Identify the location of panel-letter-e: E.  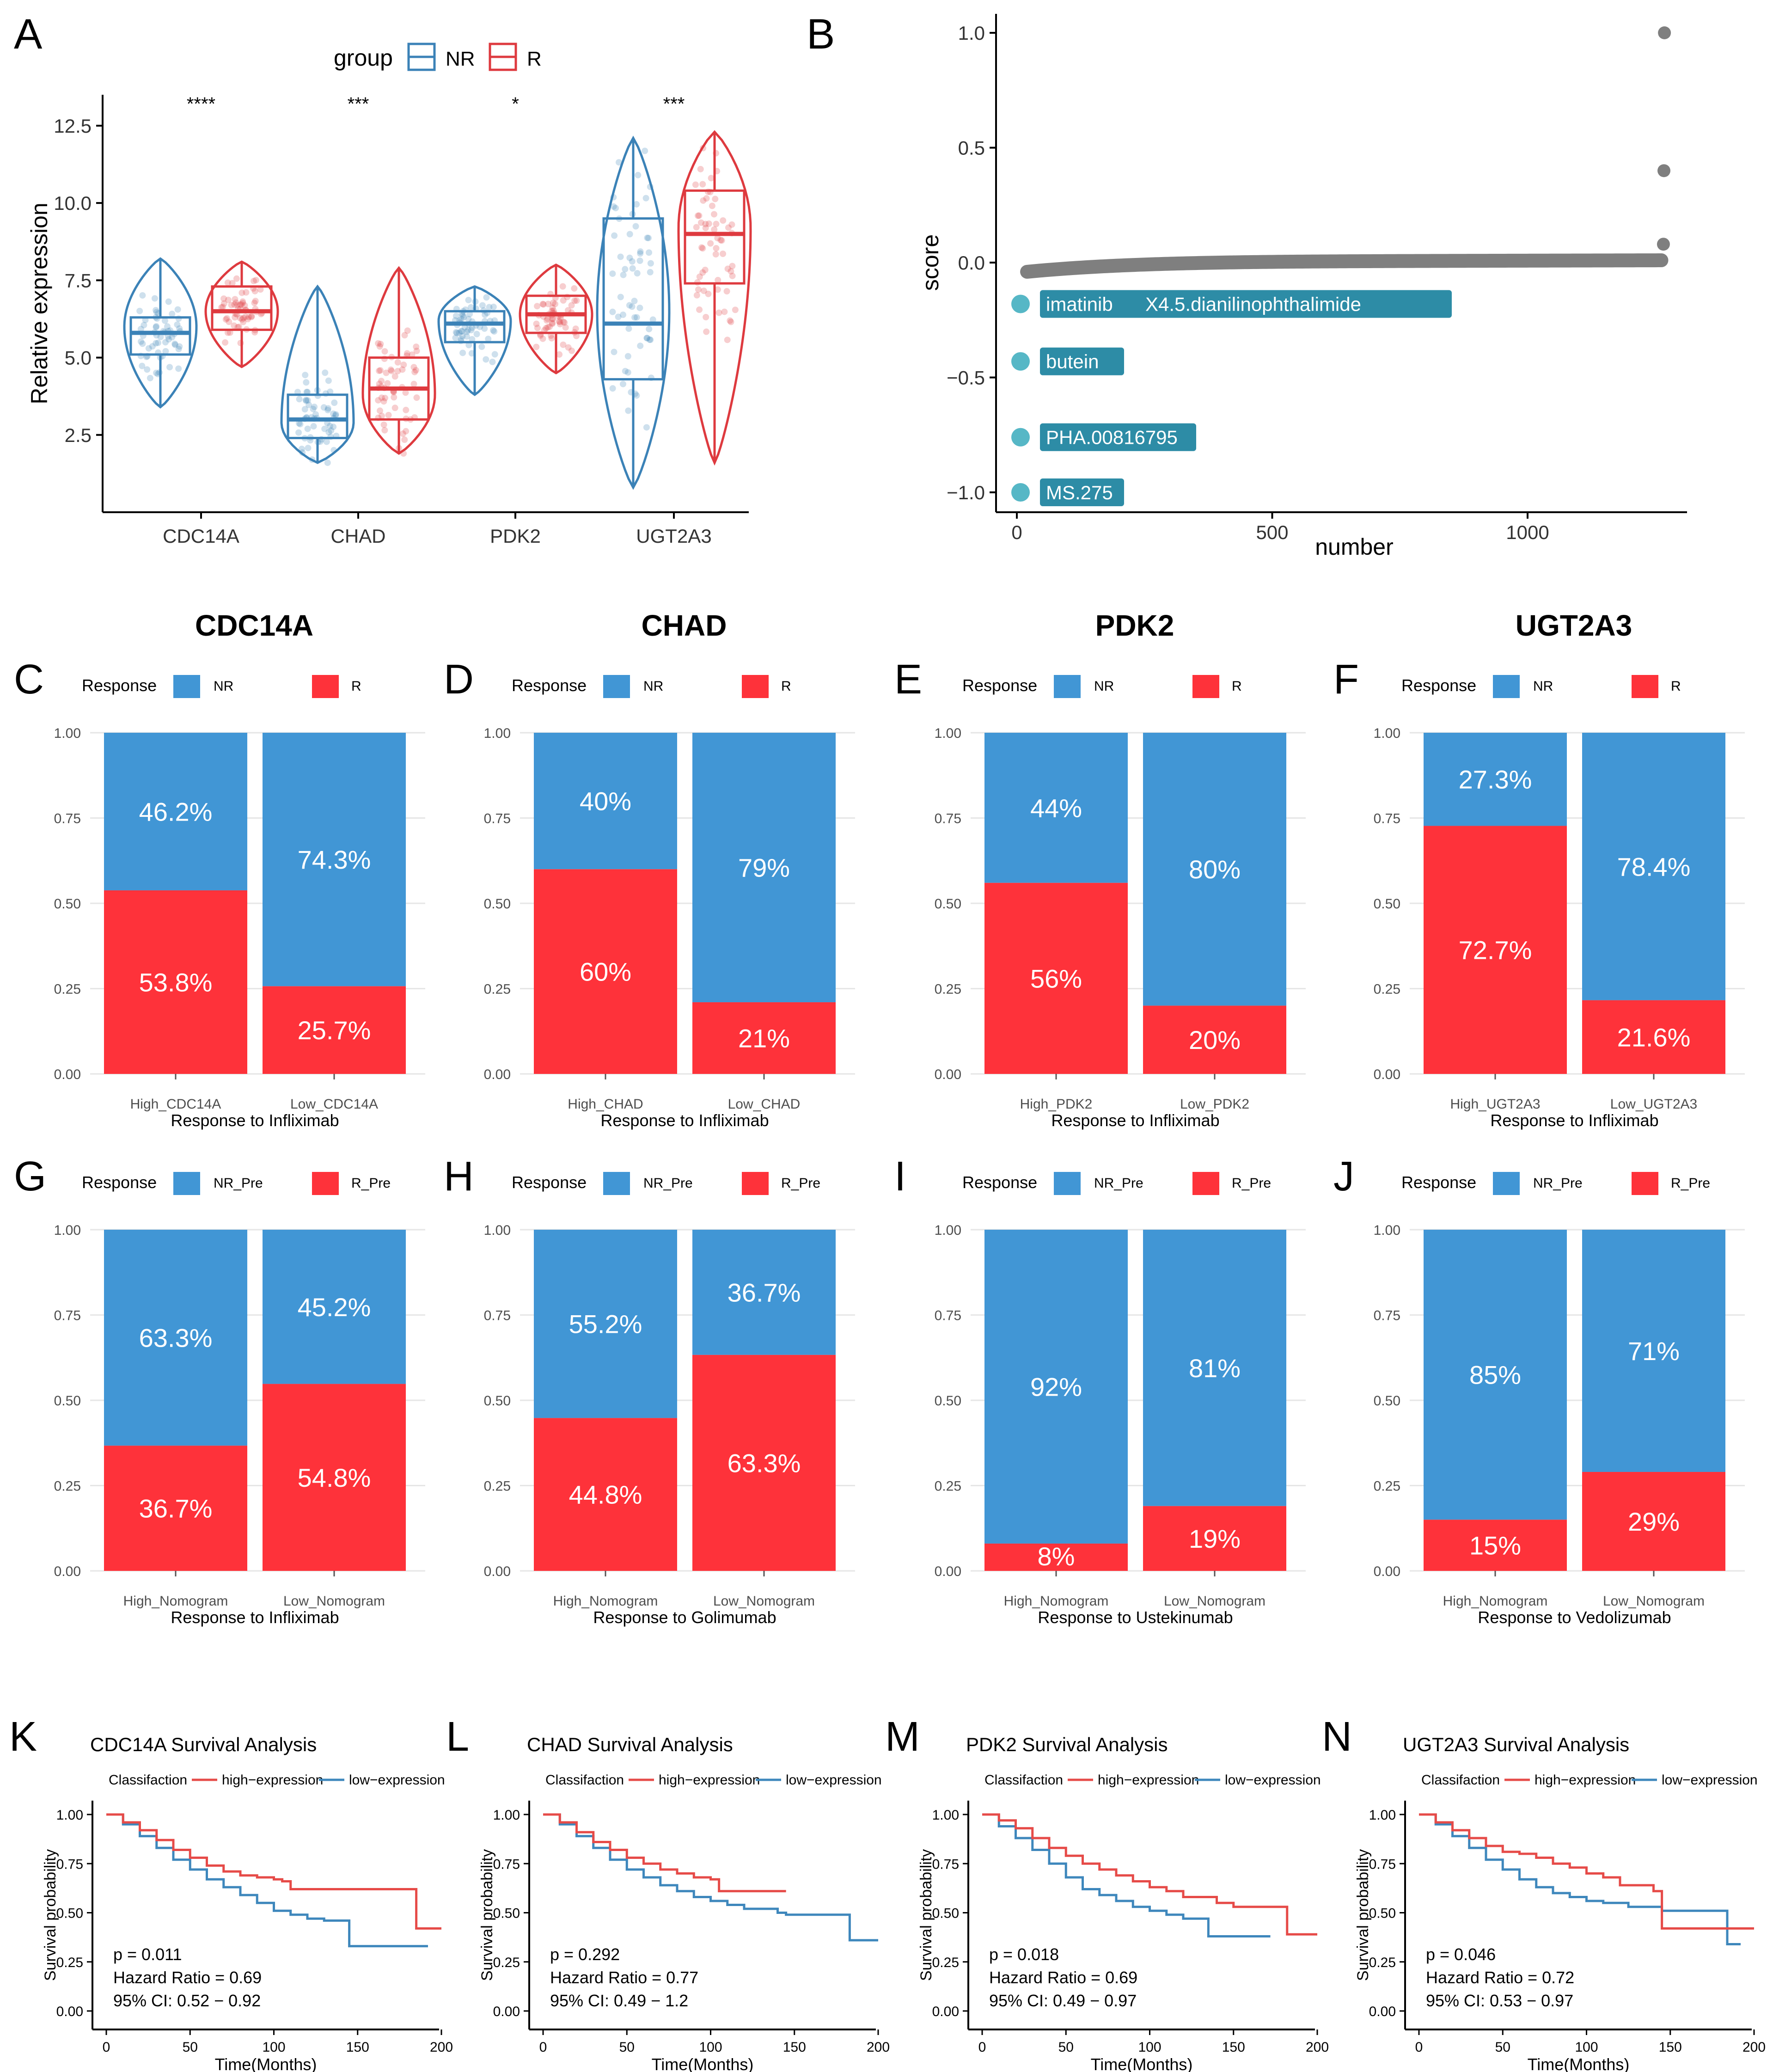
(908, 679).